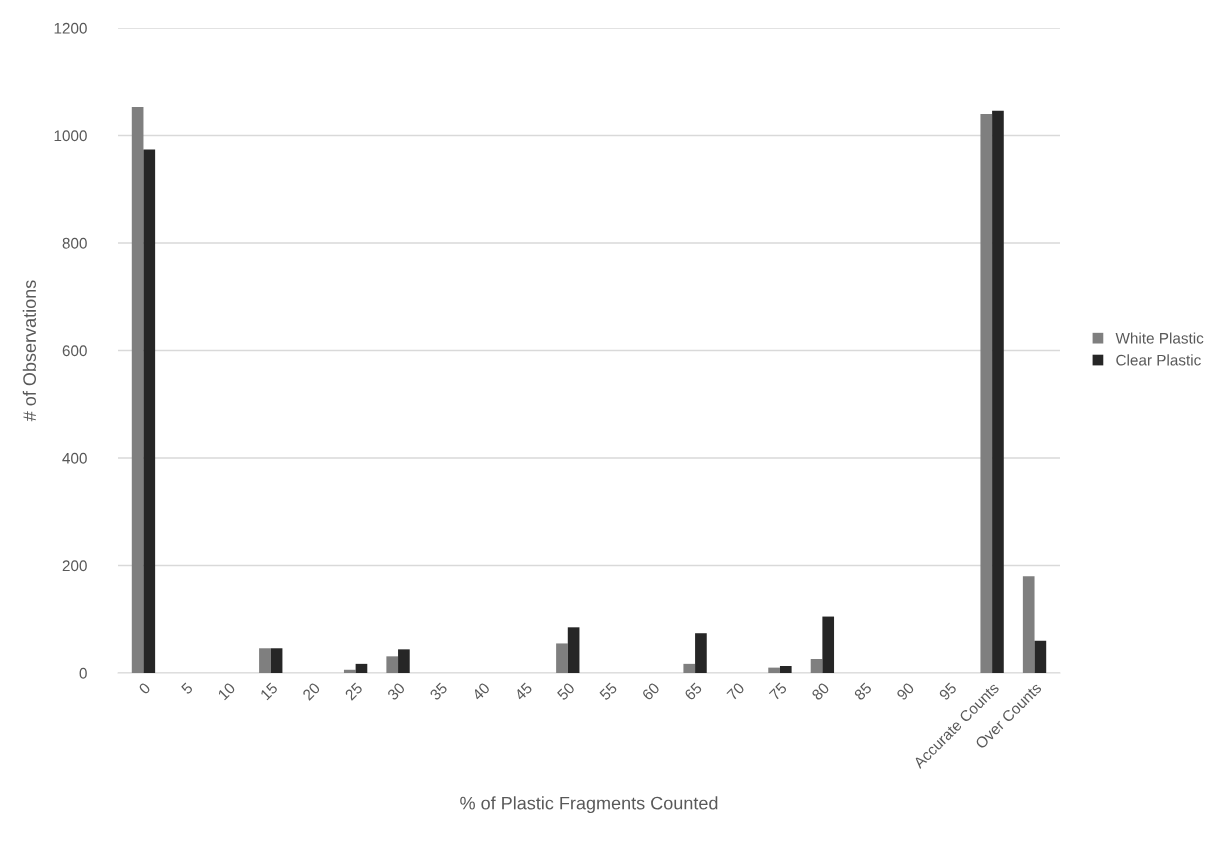  What do you see at coordinates (70, 28) in the screenshot?
I see `y-tick-label: 1200` at bounding box center [70, 28].